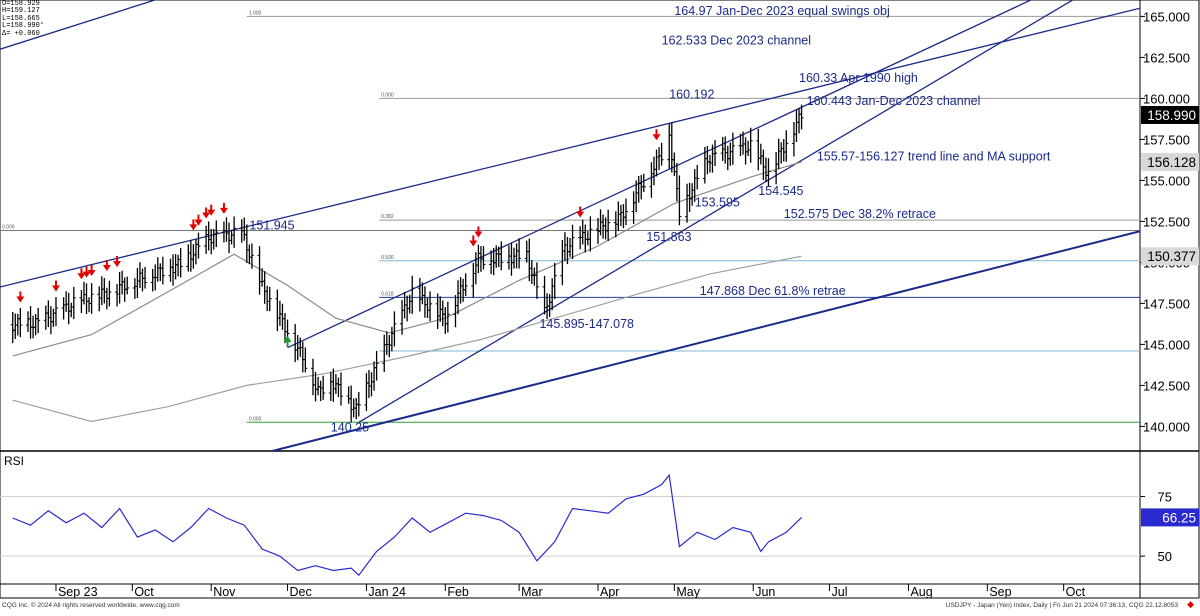 The image size is (1200, 616). I want to click on price-badge-label: 150.377, so click(1171, 256).